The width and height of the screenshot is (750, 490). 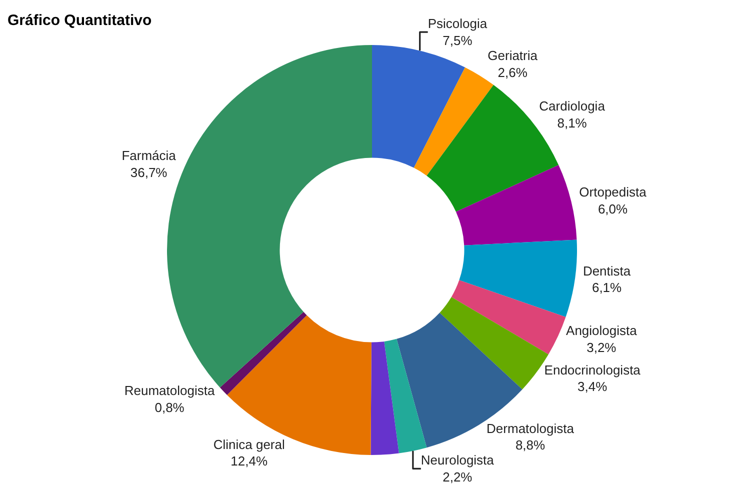 What do you see at coordinates (249, 461) in the screenshot?
I see `data-label: 12,4%` at bounding box center [249, 461].